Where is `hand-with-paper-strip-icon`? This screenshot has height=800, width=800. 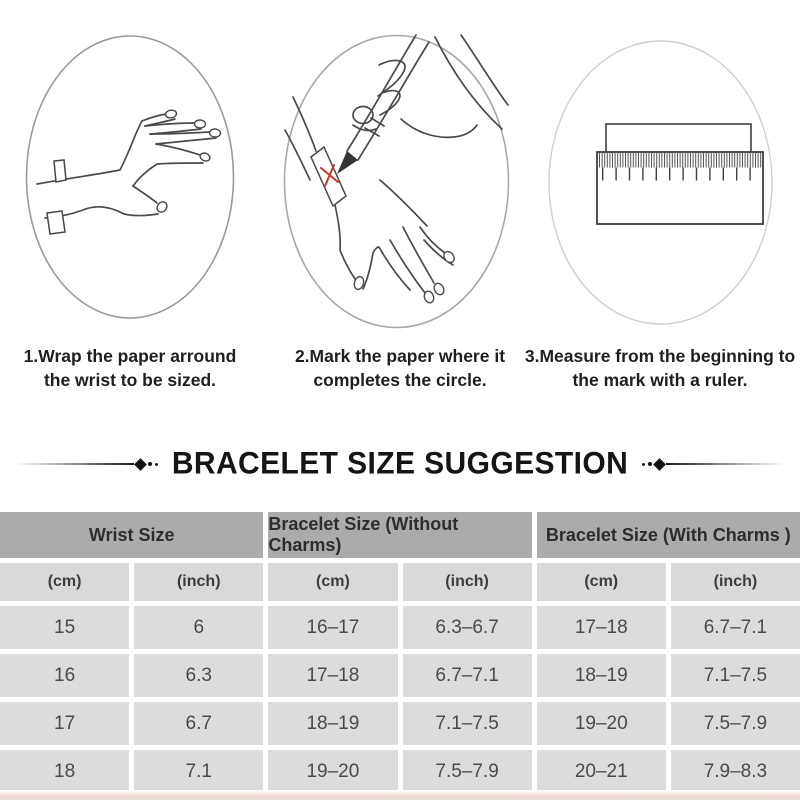 hand-with-paper-strip-icon is located at coordinates (130, 177).